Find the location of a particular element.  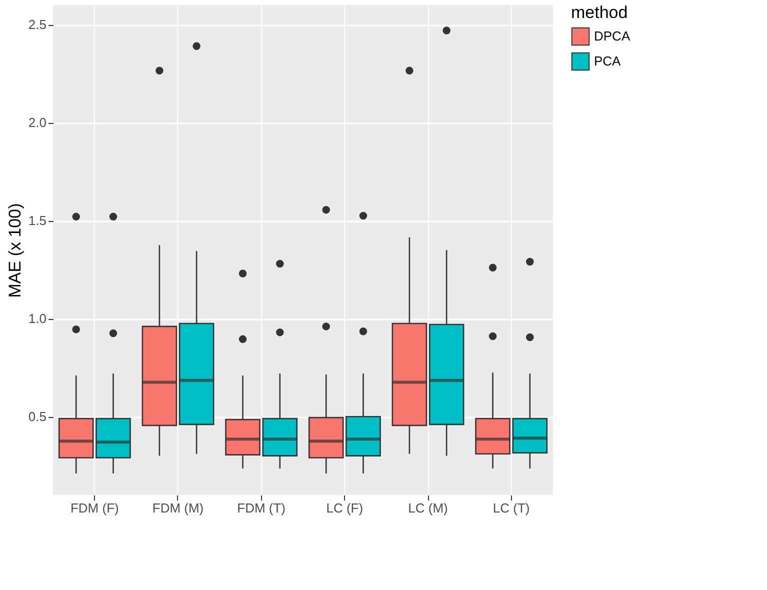

y-tick-label: 1.5 is located at coordinates (37, 220).